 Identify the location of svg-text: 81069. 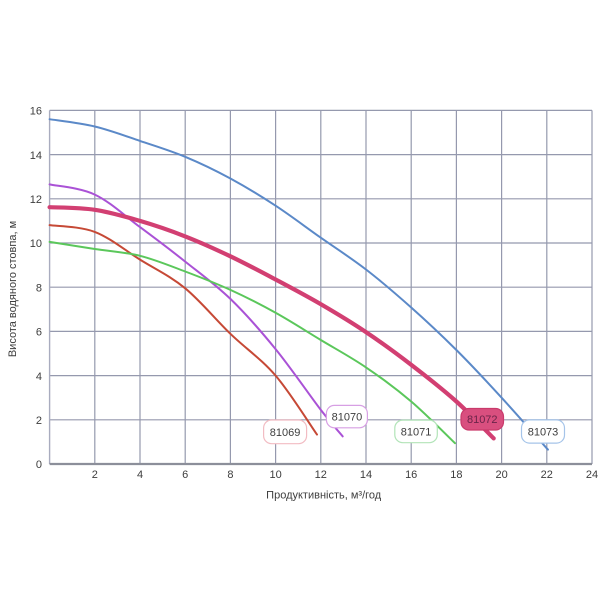
(285, 433).